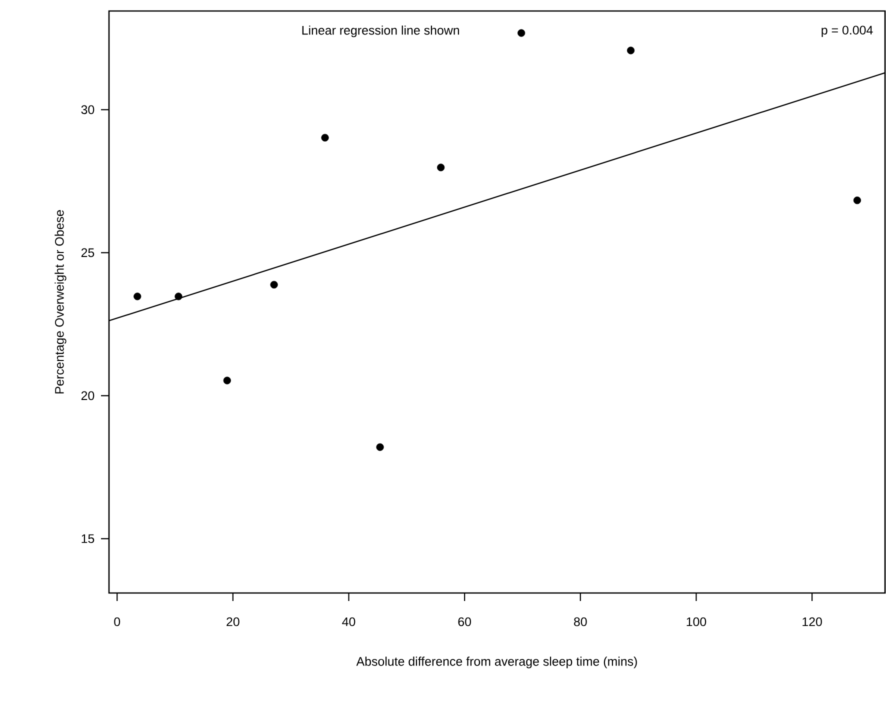  I want to click on x-tick-label: 120, so click(812, 621).